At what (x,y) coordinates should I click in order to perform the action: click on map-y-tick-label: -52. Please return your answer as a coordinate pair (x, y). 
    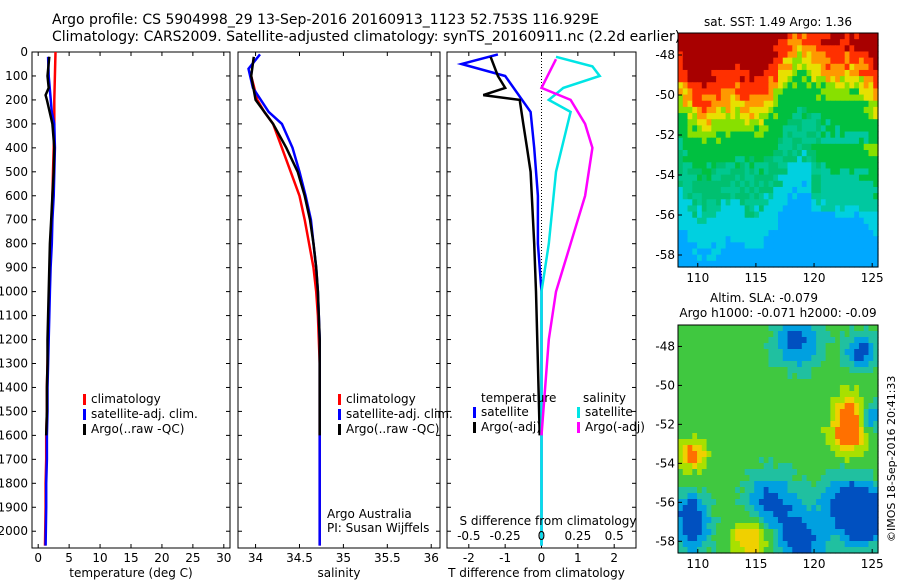
    Looking at the image, I should click on (665, 135).